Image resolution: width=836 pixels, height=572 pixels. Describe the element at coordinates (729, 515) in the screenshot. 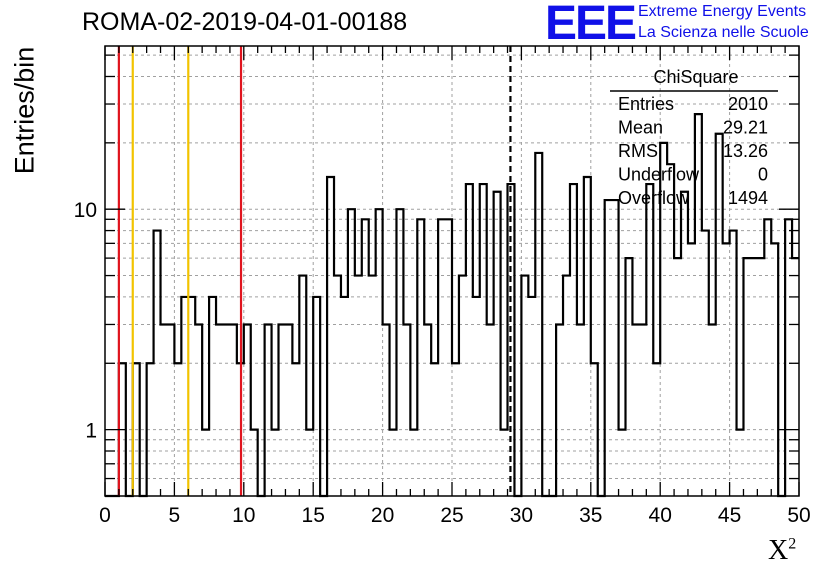

I see `x-tick-label: 45` at that location.